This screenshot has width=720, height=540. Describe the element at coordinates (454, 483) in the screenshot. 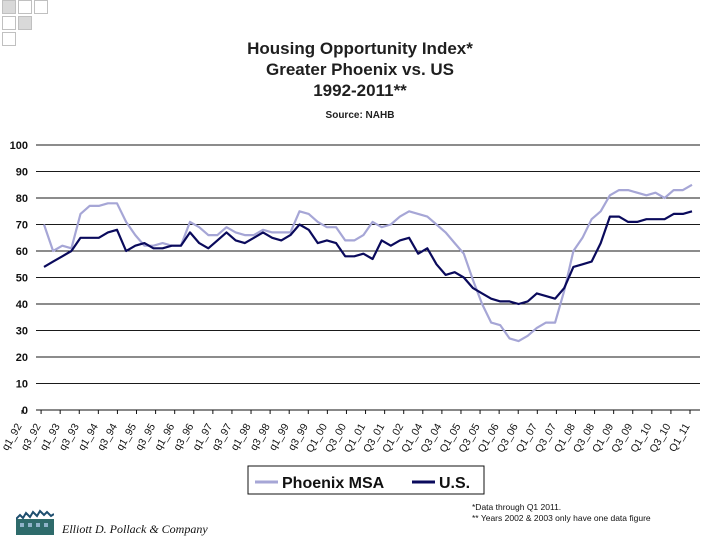

I see `legend-label-us: U.S.` at that location.